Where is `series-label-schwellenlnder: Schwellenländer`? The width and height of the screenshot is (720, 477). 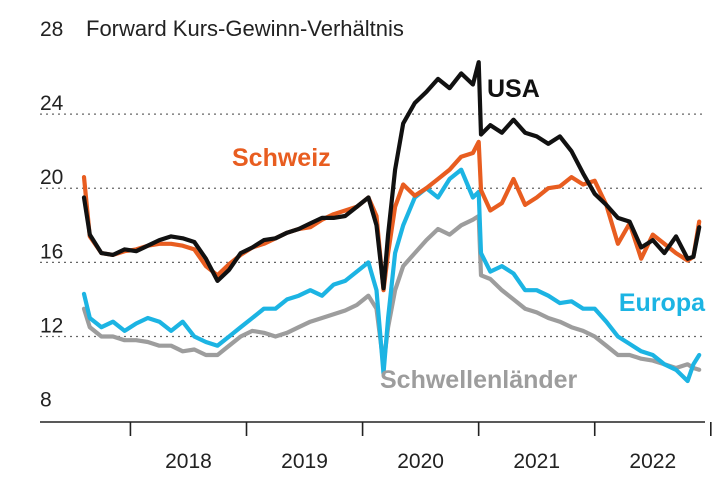
series-label-schwellenlnder: Schwellenländer is located at coordinates (479, 380).